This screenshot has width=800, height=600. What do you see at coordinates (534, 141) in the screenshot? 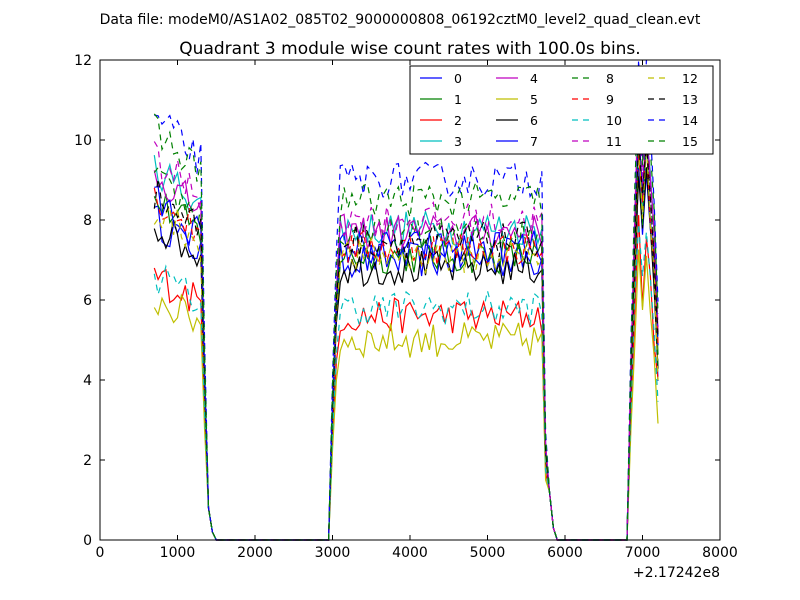
I see `legend-label-7: 7` at bounding box center [534, 141].